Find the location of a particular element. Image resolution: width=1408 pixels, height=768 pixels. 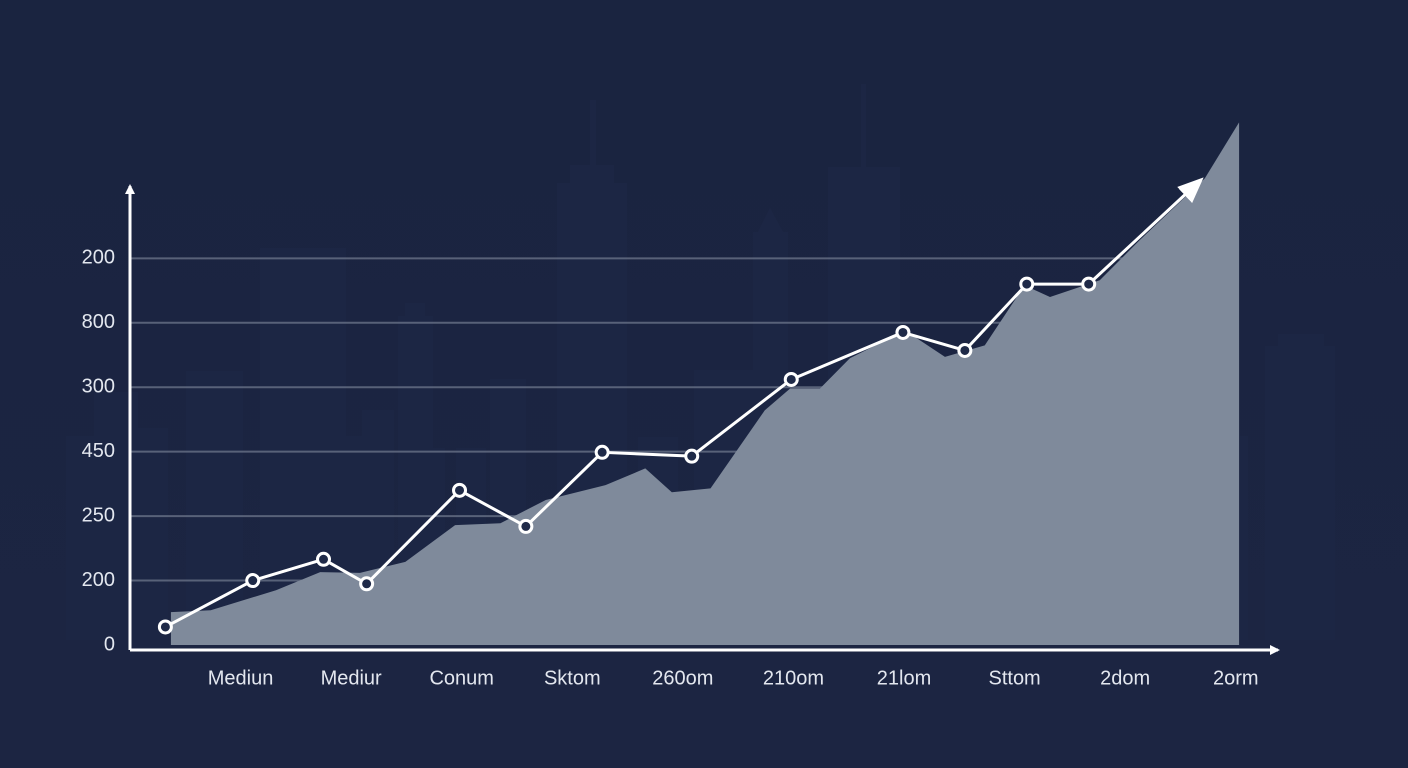

y-tick-label: 450 is located at coordinates (98, 451).